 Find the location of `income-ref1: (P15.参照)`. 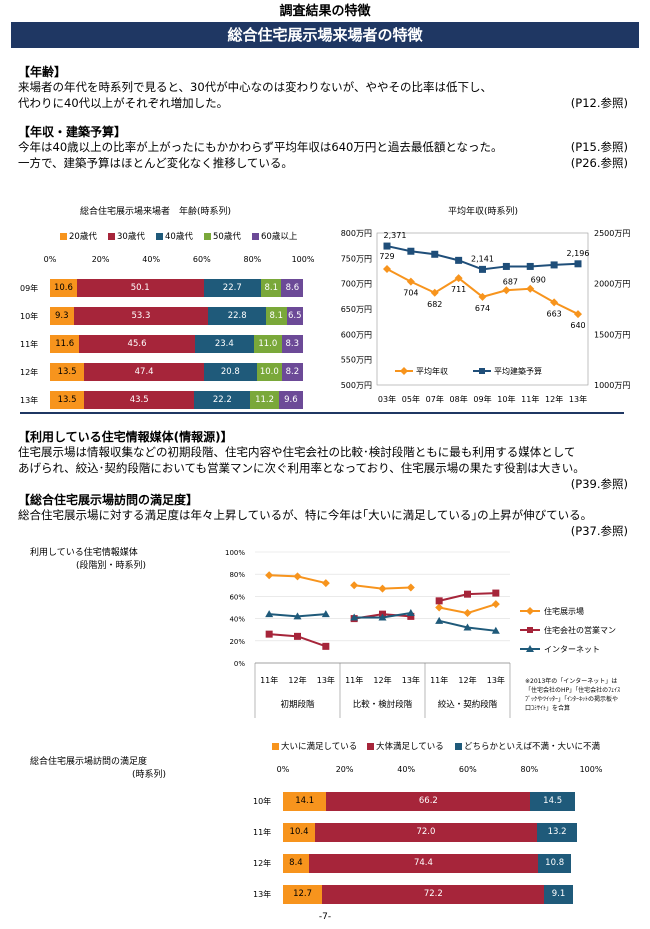

income-ref1: (P15.参照) is located at coordinates (599, 147).